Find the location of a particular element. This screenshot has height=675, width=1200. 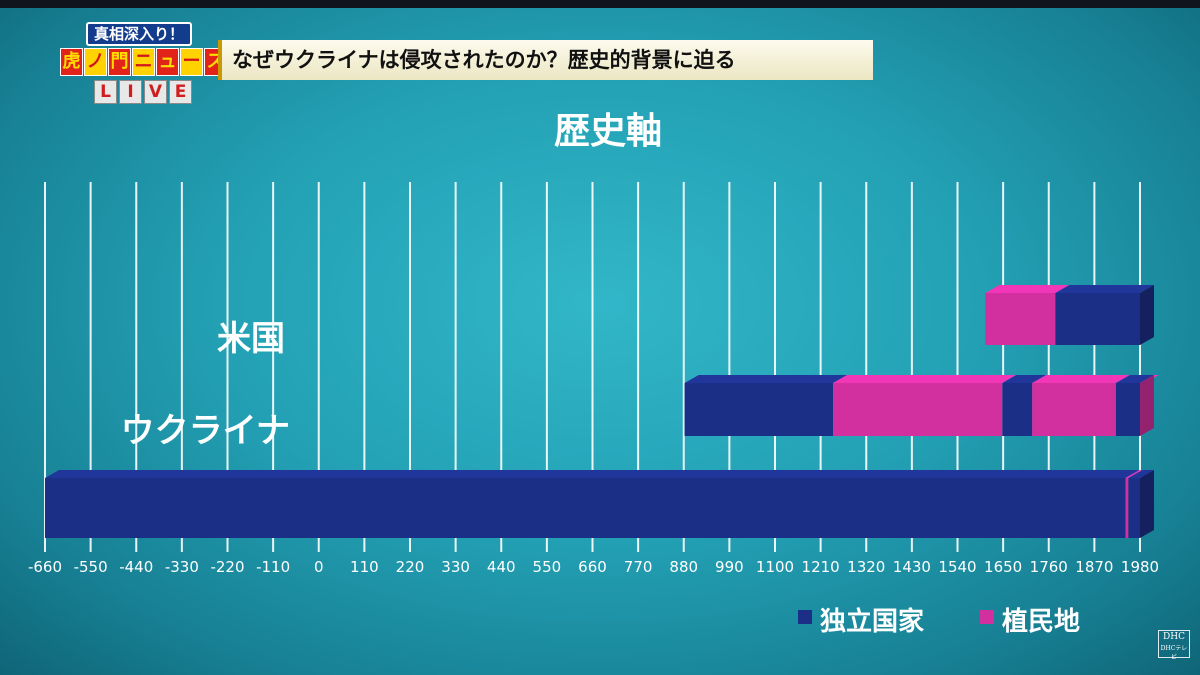

legend-swatch-colony is located at coordinates (987, 617).